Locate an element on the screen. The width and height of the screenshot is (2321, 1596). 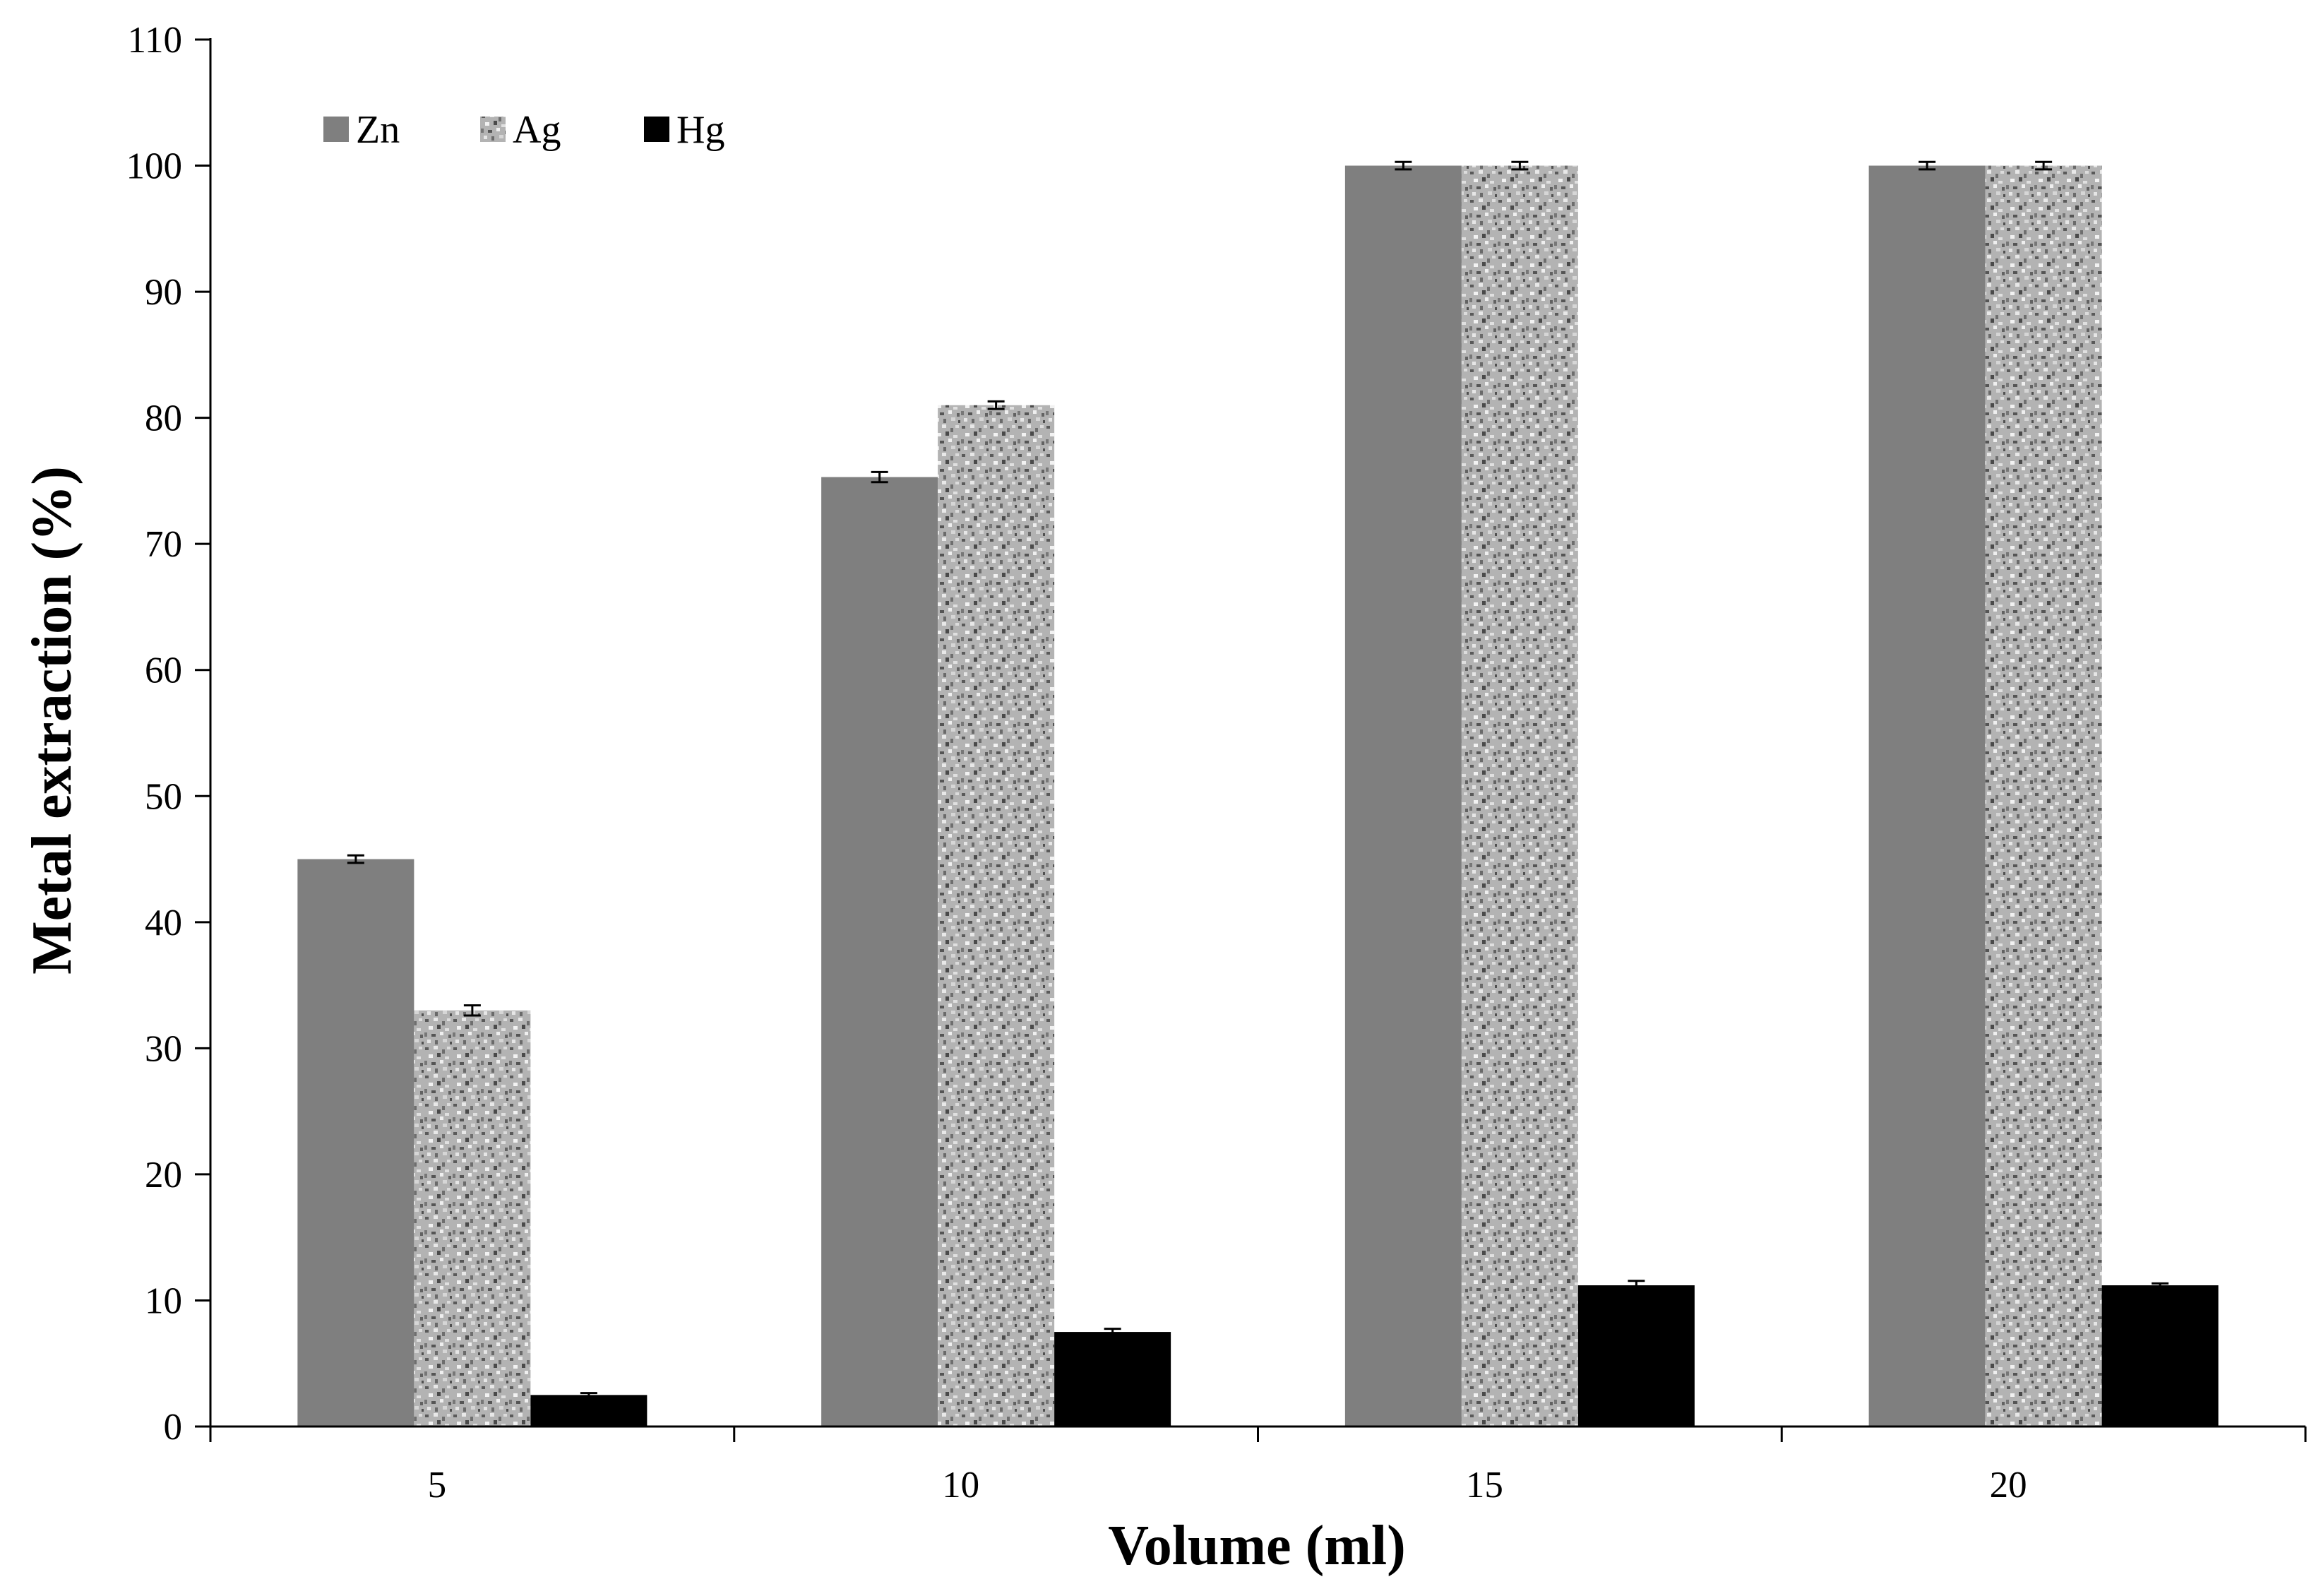
legend-item-zn: Zn is located at coordinates (361, 130).